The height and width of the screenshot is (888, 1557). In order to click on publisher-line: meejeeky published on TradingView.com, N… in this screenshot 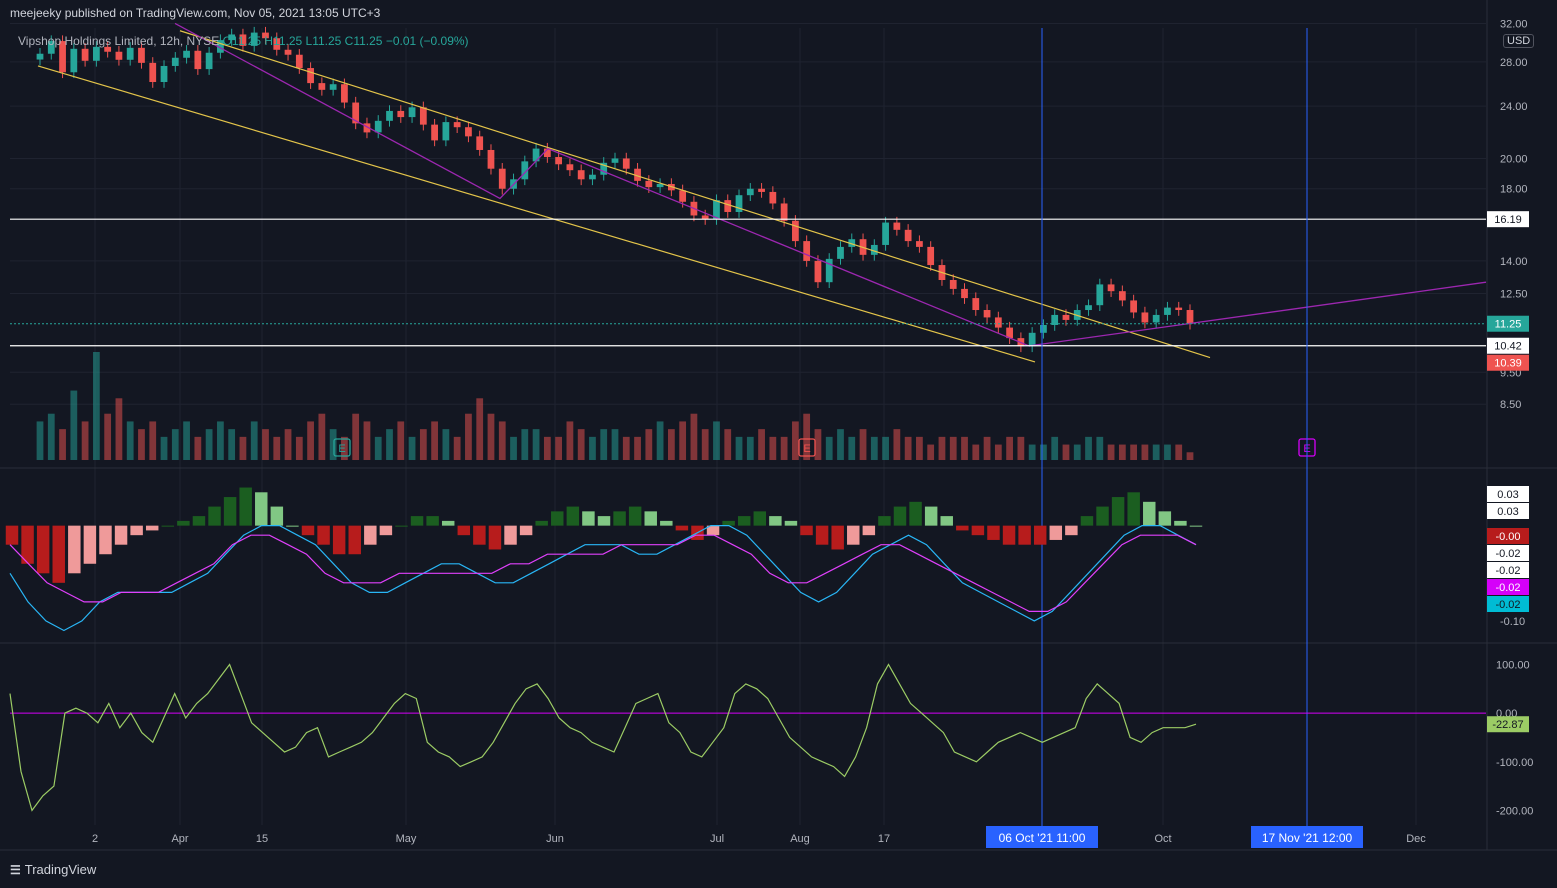, I will do `click(195, 13)`.